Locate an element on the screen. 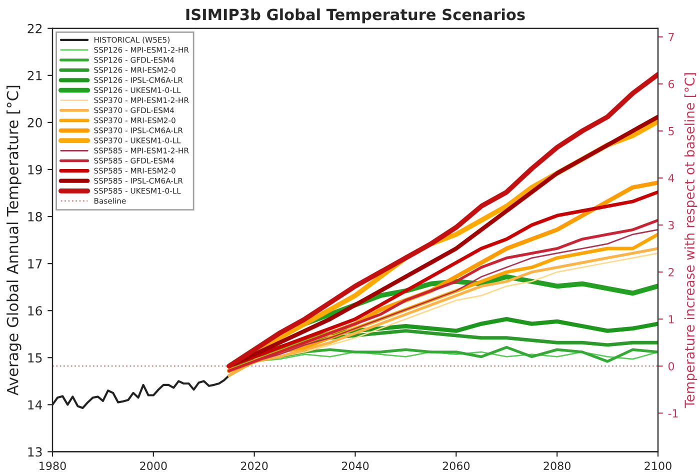 This screenshot has height=473, width=700. y2-tick-label: 6 is located at coordinates (671, 84).